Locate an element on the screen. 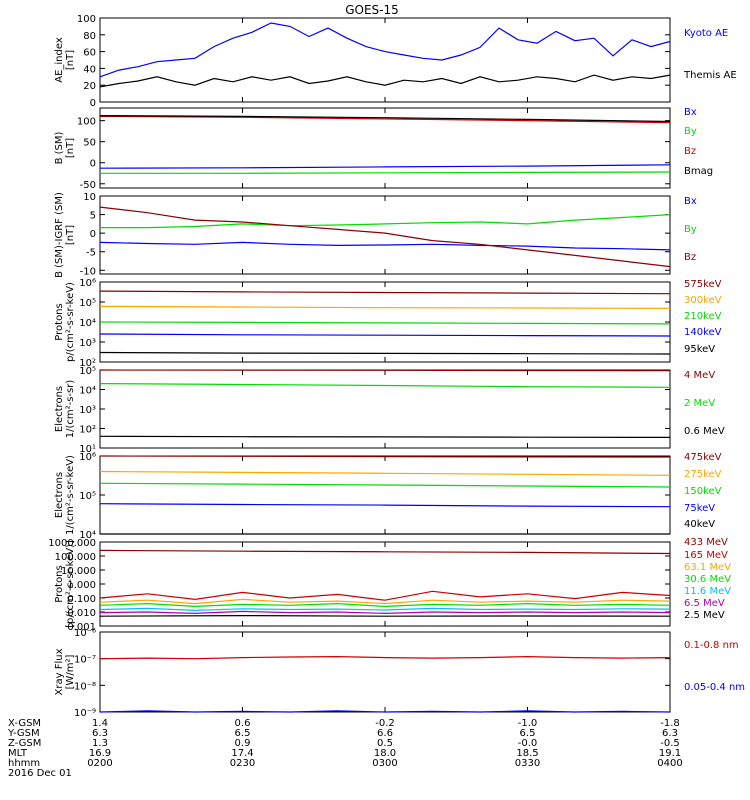  y-tick-label: 100 is located at coordinates (86, 122).